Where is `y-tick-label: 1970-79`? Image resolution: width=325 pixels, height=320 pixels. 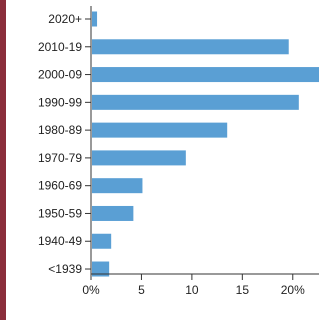
y-tick-label: 1970-79 is located at coordinates (60, 158).